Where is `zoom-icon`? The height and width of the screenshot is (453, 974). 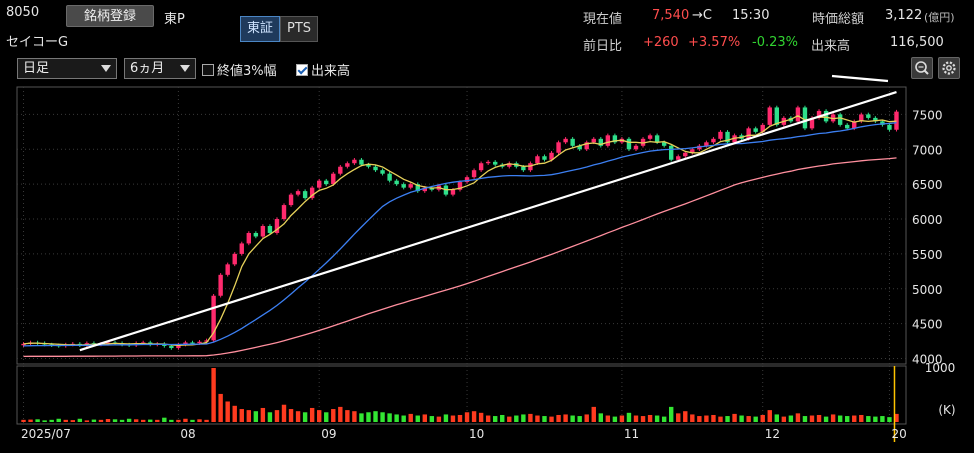 zoom-icon is located at coordinates (922, 68).